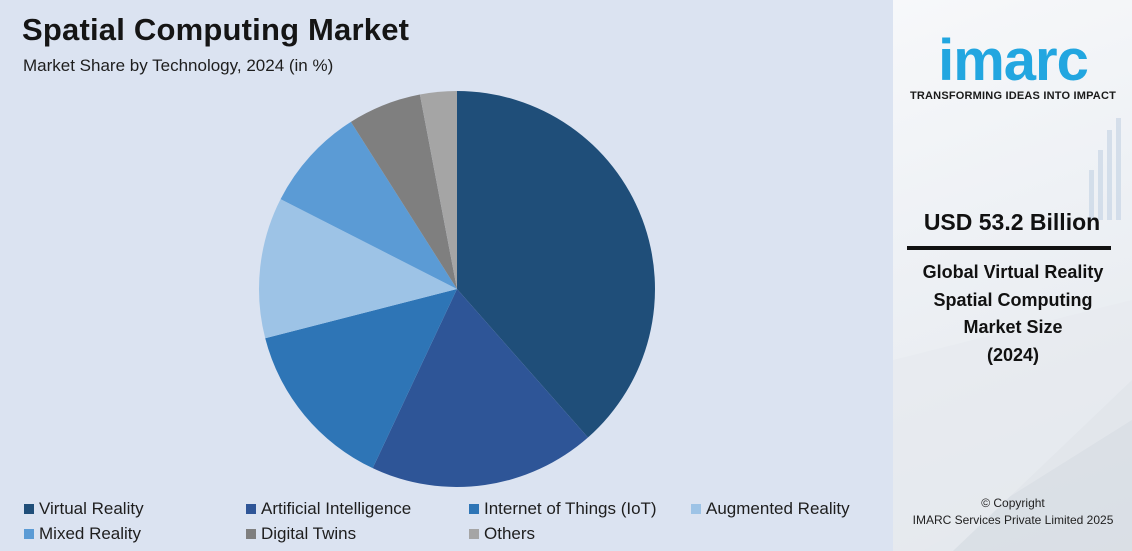 This screenshot has height=551, width=1132. Describe the element at coordinates (1013, 272) in the screenshot. I see `market-desc-line: Global Virtual Reality` at that location.